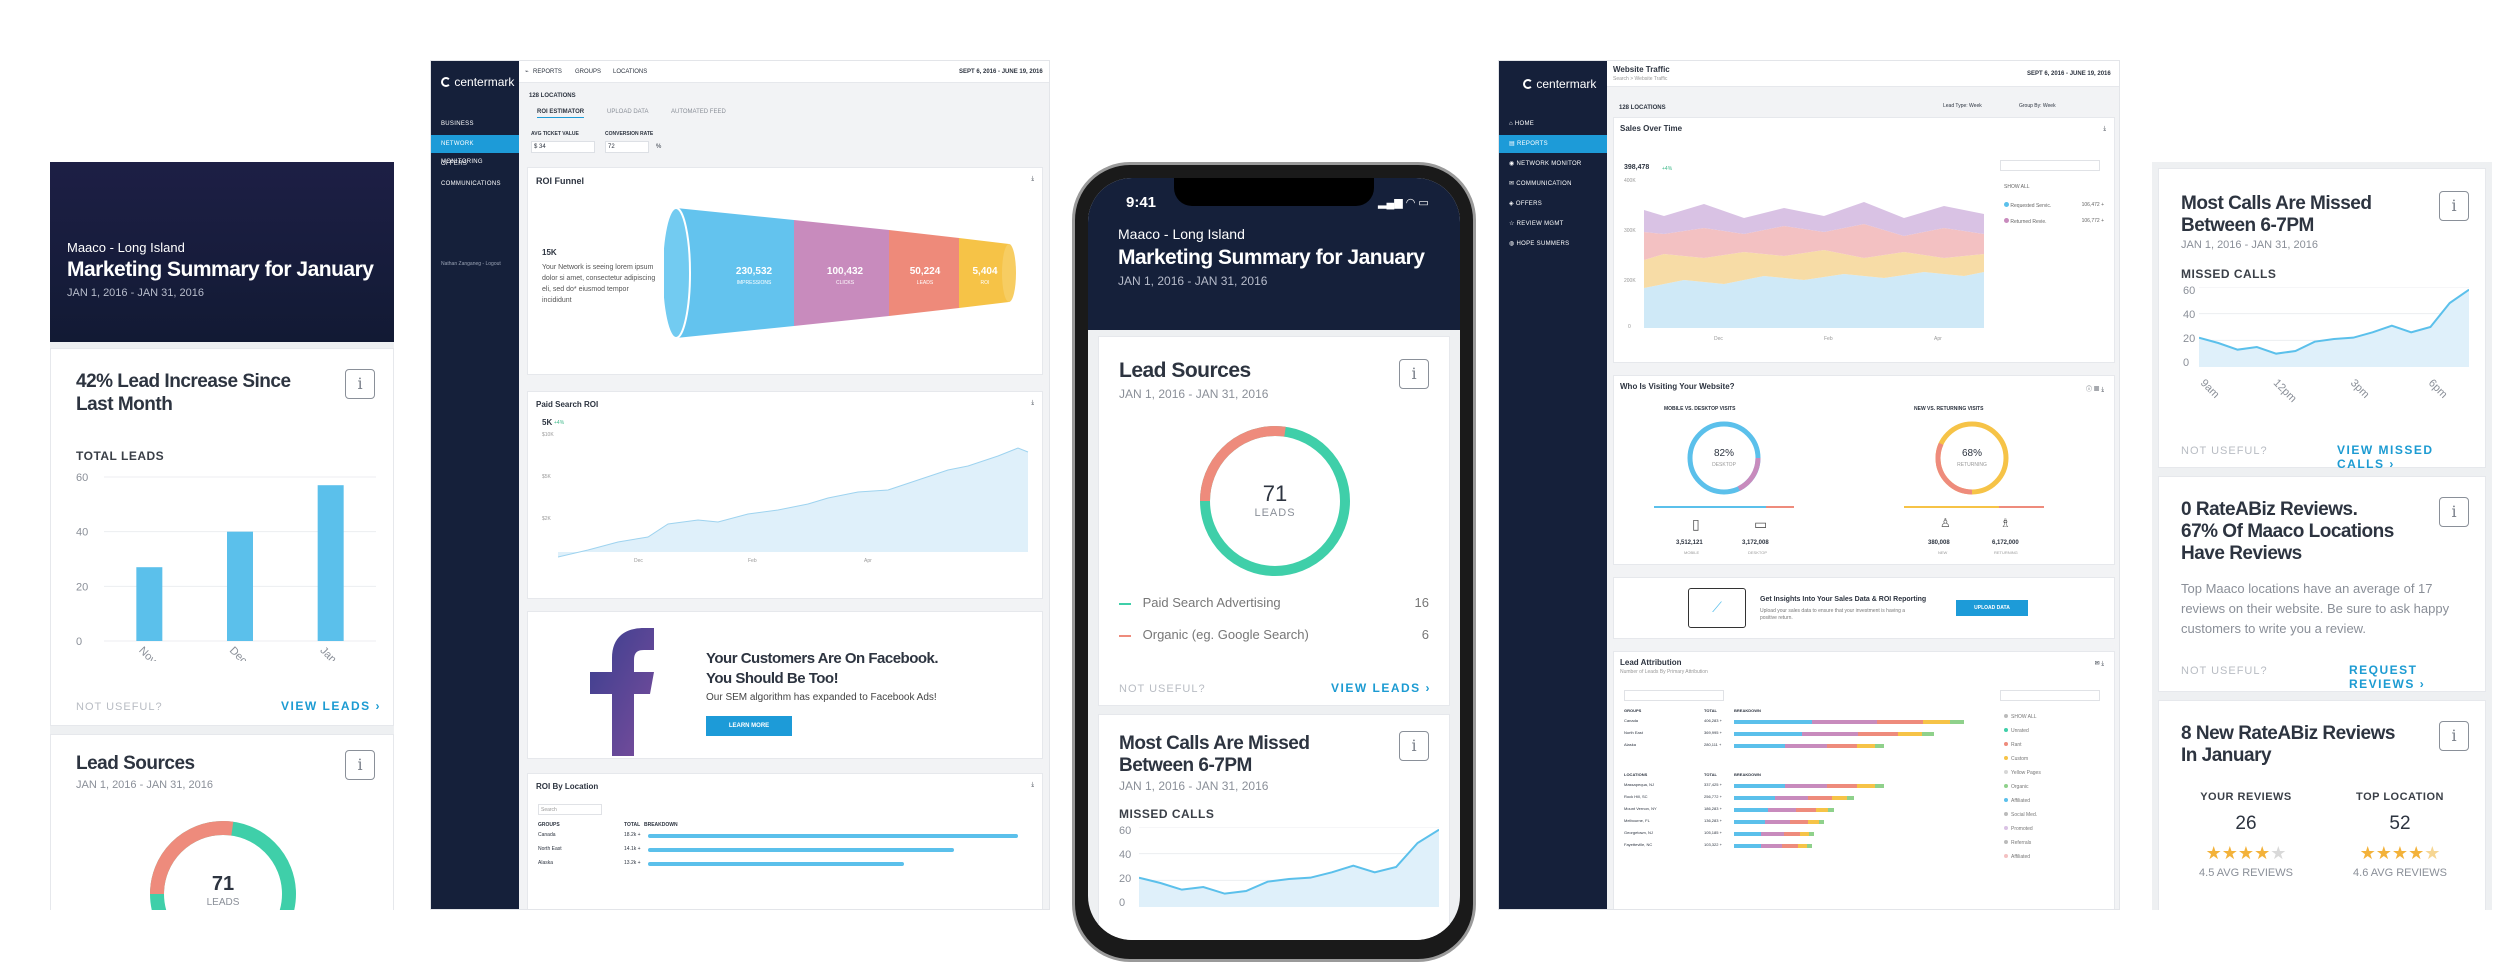  Describe the element at coordinates (698, 112) in the screenshot. I see `tab-automated-feed: AUTOMATED FEED` at that location.